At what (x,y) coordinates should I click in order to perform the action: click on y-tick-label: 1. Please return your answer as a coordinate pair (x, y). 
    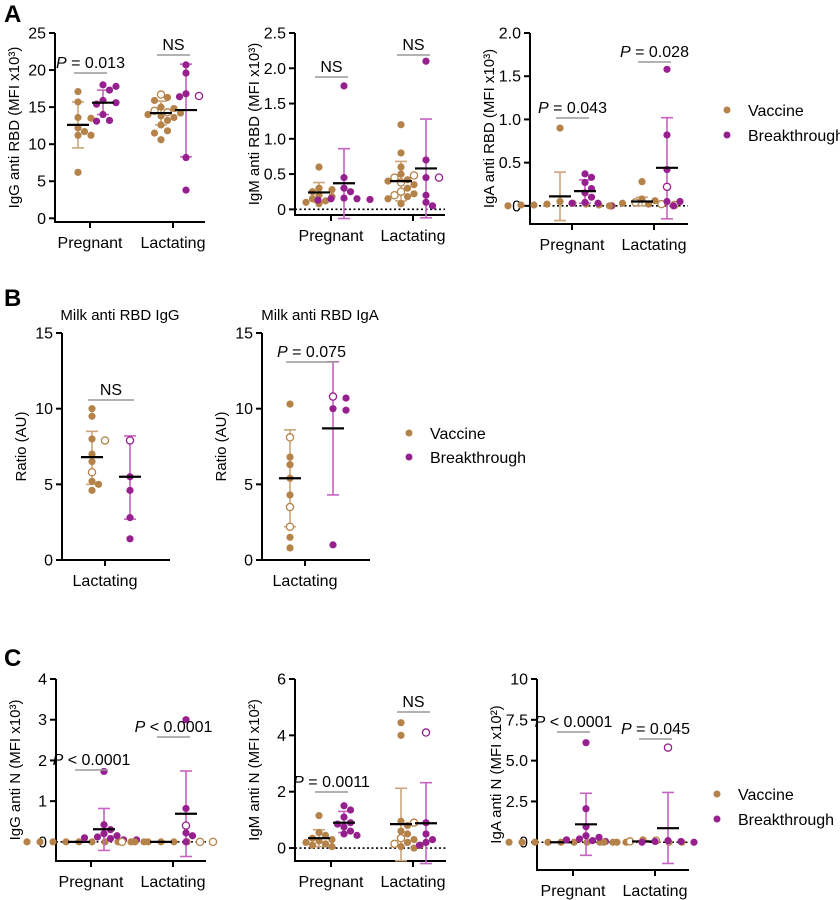
    Looking at the image, I should click on (42, 802).